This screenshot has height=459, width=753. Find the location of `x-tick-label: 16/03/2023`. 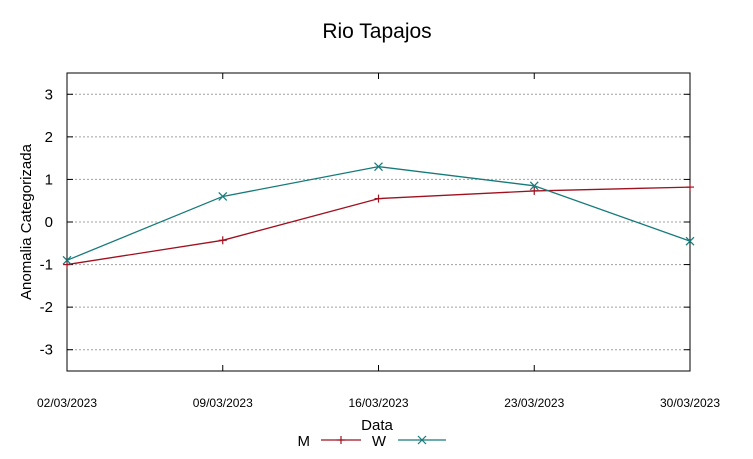

x-tick-label: 16/03/2023 is located at coordinates (378, 403).